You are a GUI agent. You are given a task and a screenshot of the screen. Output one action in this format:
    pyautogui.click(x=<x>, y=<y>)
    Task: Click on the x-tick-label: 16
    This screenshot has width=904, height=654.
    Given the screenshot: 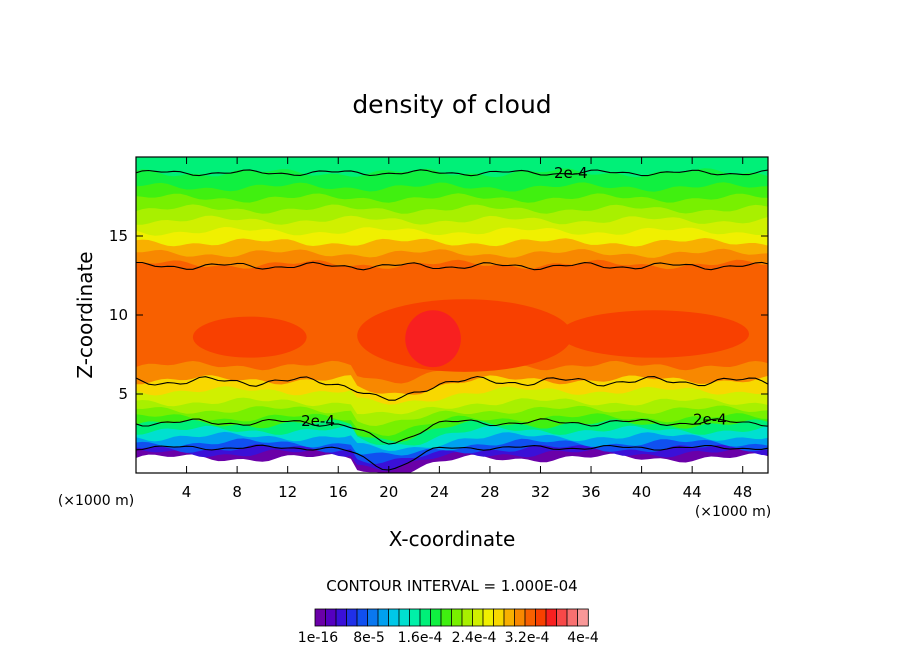 What is the action you would take?
    pyautogui.click(x=338, y=492)
    